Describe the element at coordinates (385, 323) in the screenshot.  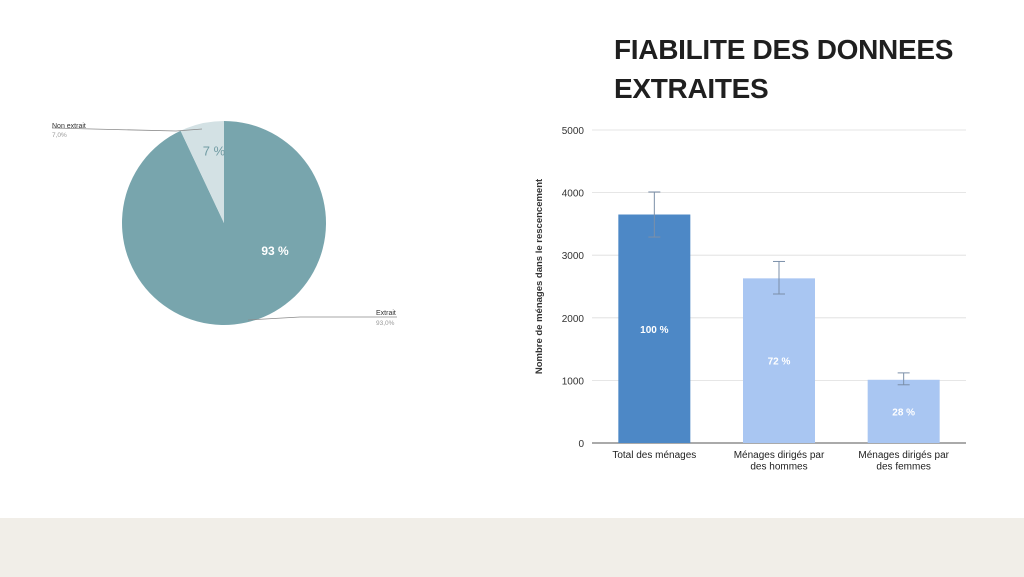
I see `legend-value-extrait: 93,0%` at that location.